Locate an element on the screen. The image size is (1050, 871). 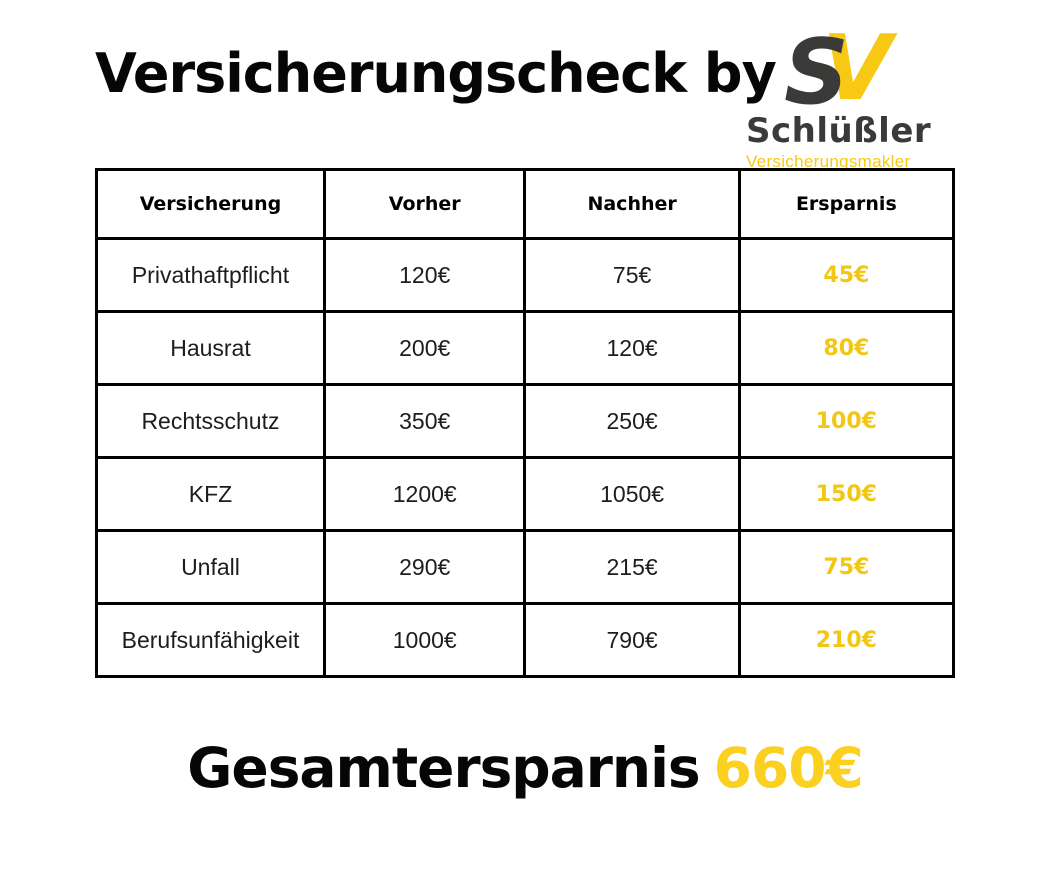
cell-ersparnis: 75€ is located at coordinates (846, 567).